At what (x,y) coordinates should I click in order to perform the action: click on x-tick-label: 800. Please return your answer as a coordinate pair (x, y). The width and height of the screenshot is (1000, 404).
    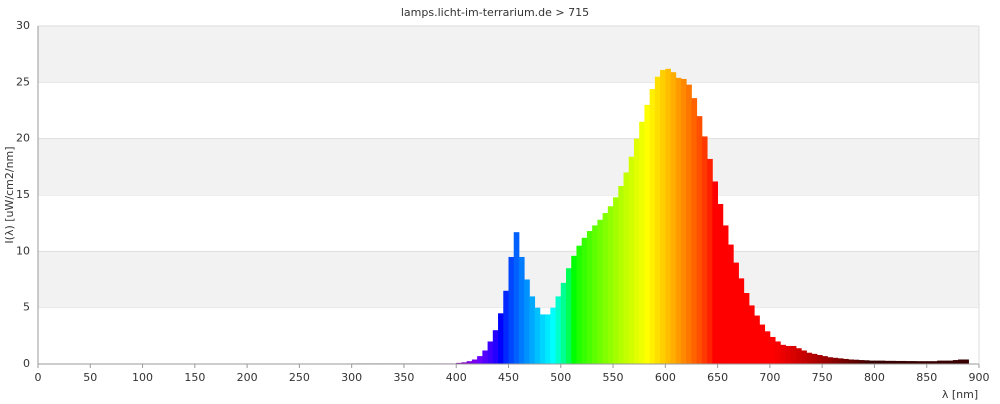
    Looking at the image, I should click on (874, 377).